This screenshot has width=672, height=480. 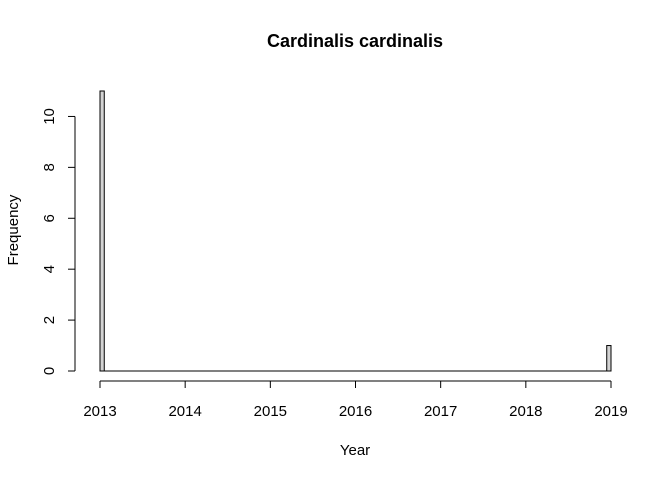 I want to click on x-tick-label-3: 2016, so click(x=355, y=411).